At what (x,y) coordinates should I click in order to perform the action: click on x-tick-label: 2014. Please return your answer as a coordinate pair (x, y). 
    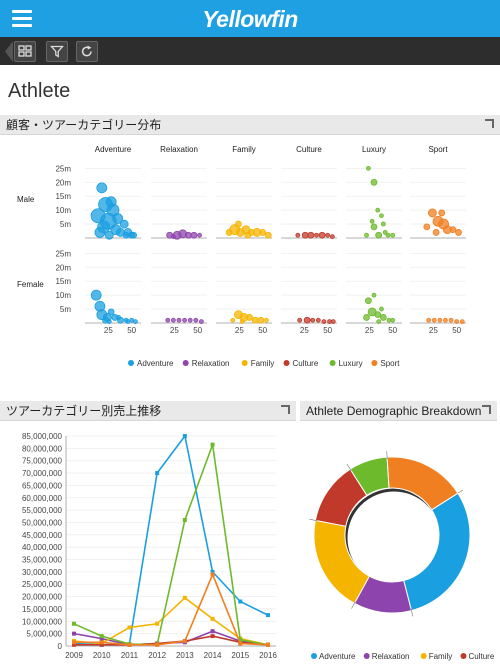
    Looking at the image, I should click on (213, 655).